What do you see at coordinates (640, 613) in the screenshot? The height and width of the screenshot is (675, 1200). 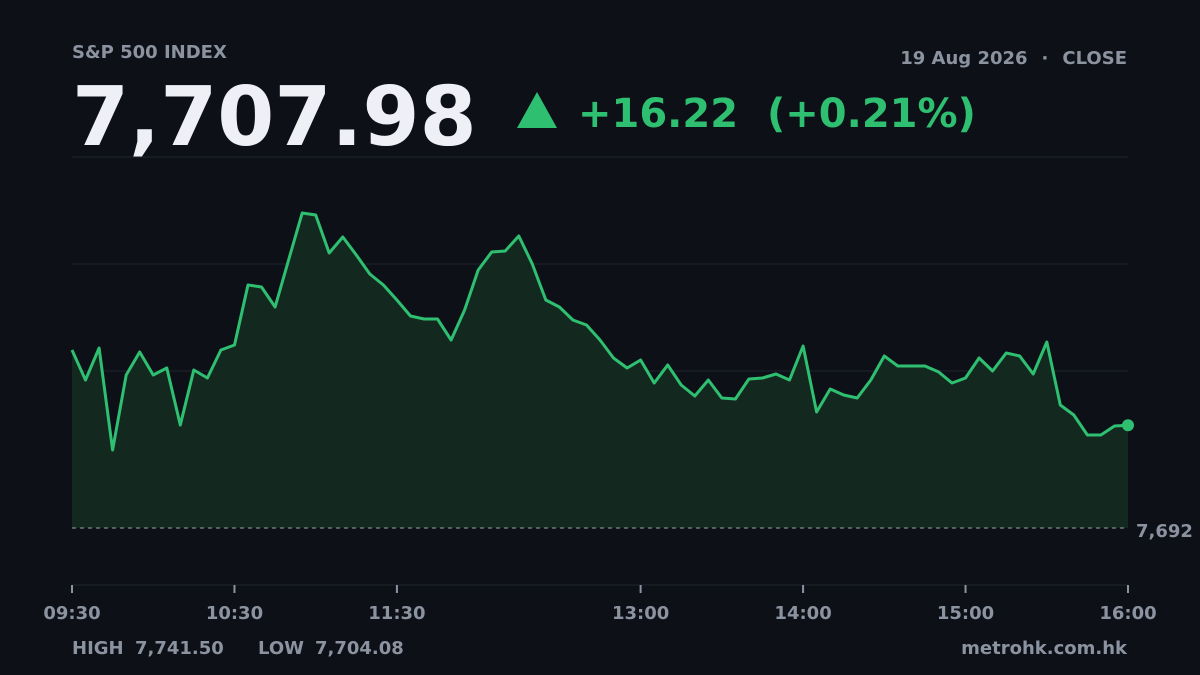 I see `x-tick-label: 13:00` at bounding box center [640, 613].